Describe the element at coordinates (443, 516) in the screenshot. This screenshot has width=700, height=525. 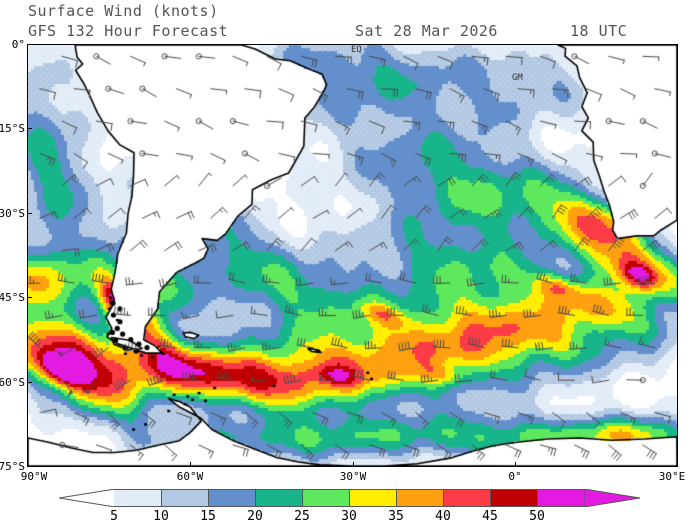
I see `colorbar-tick-label: 40` at that location.